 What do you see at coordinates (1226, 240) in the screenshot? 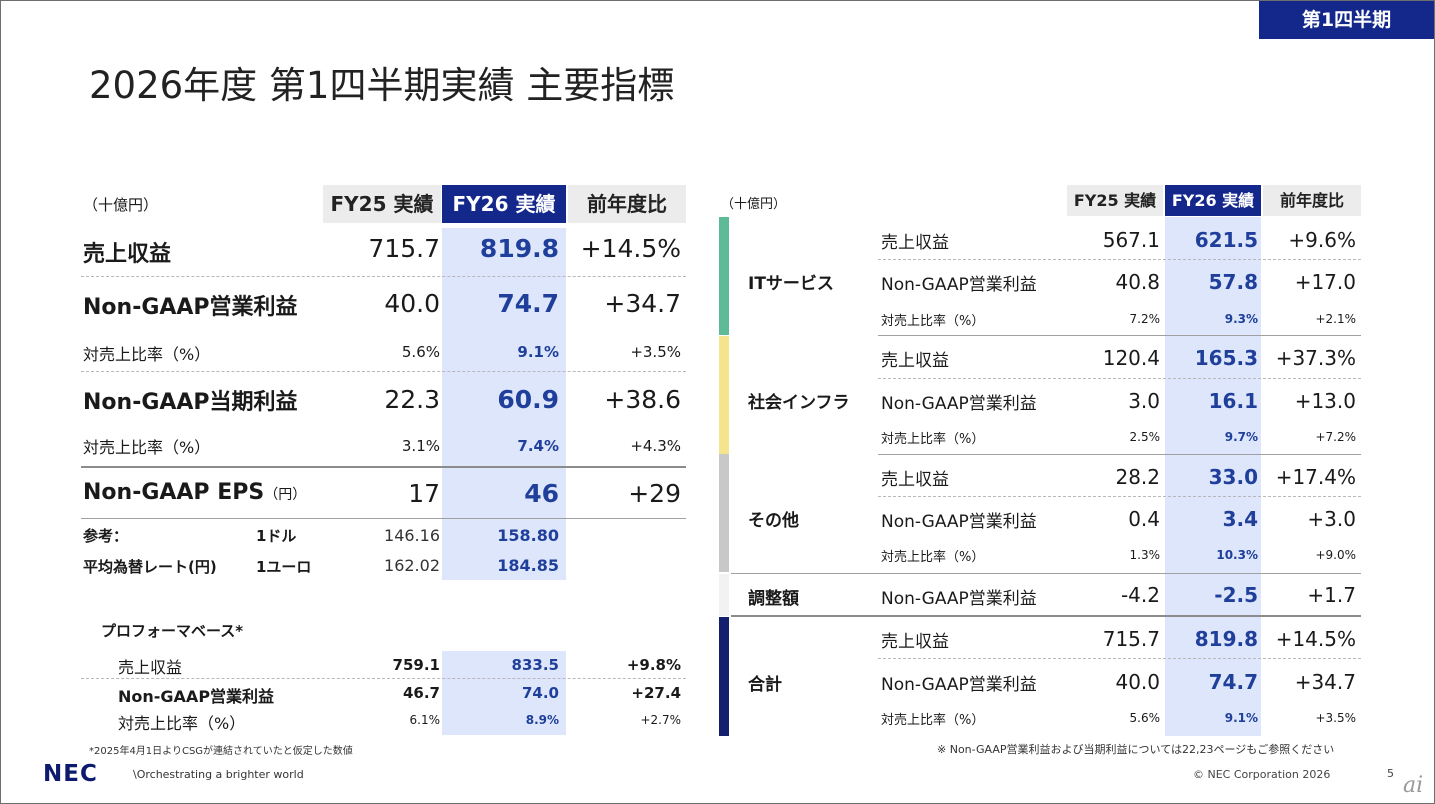
I see `seg-row-fy26: 621.5` at bounding box center [1226, 240].